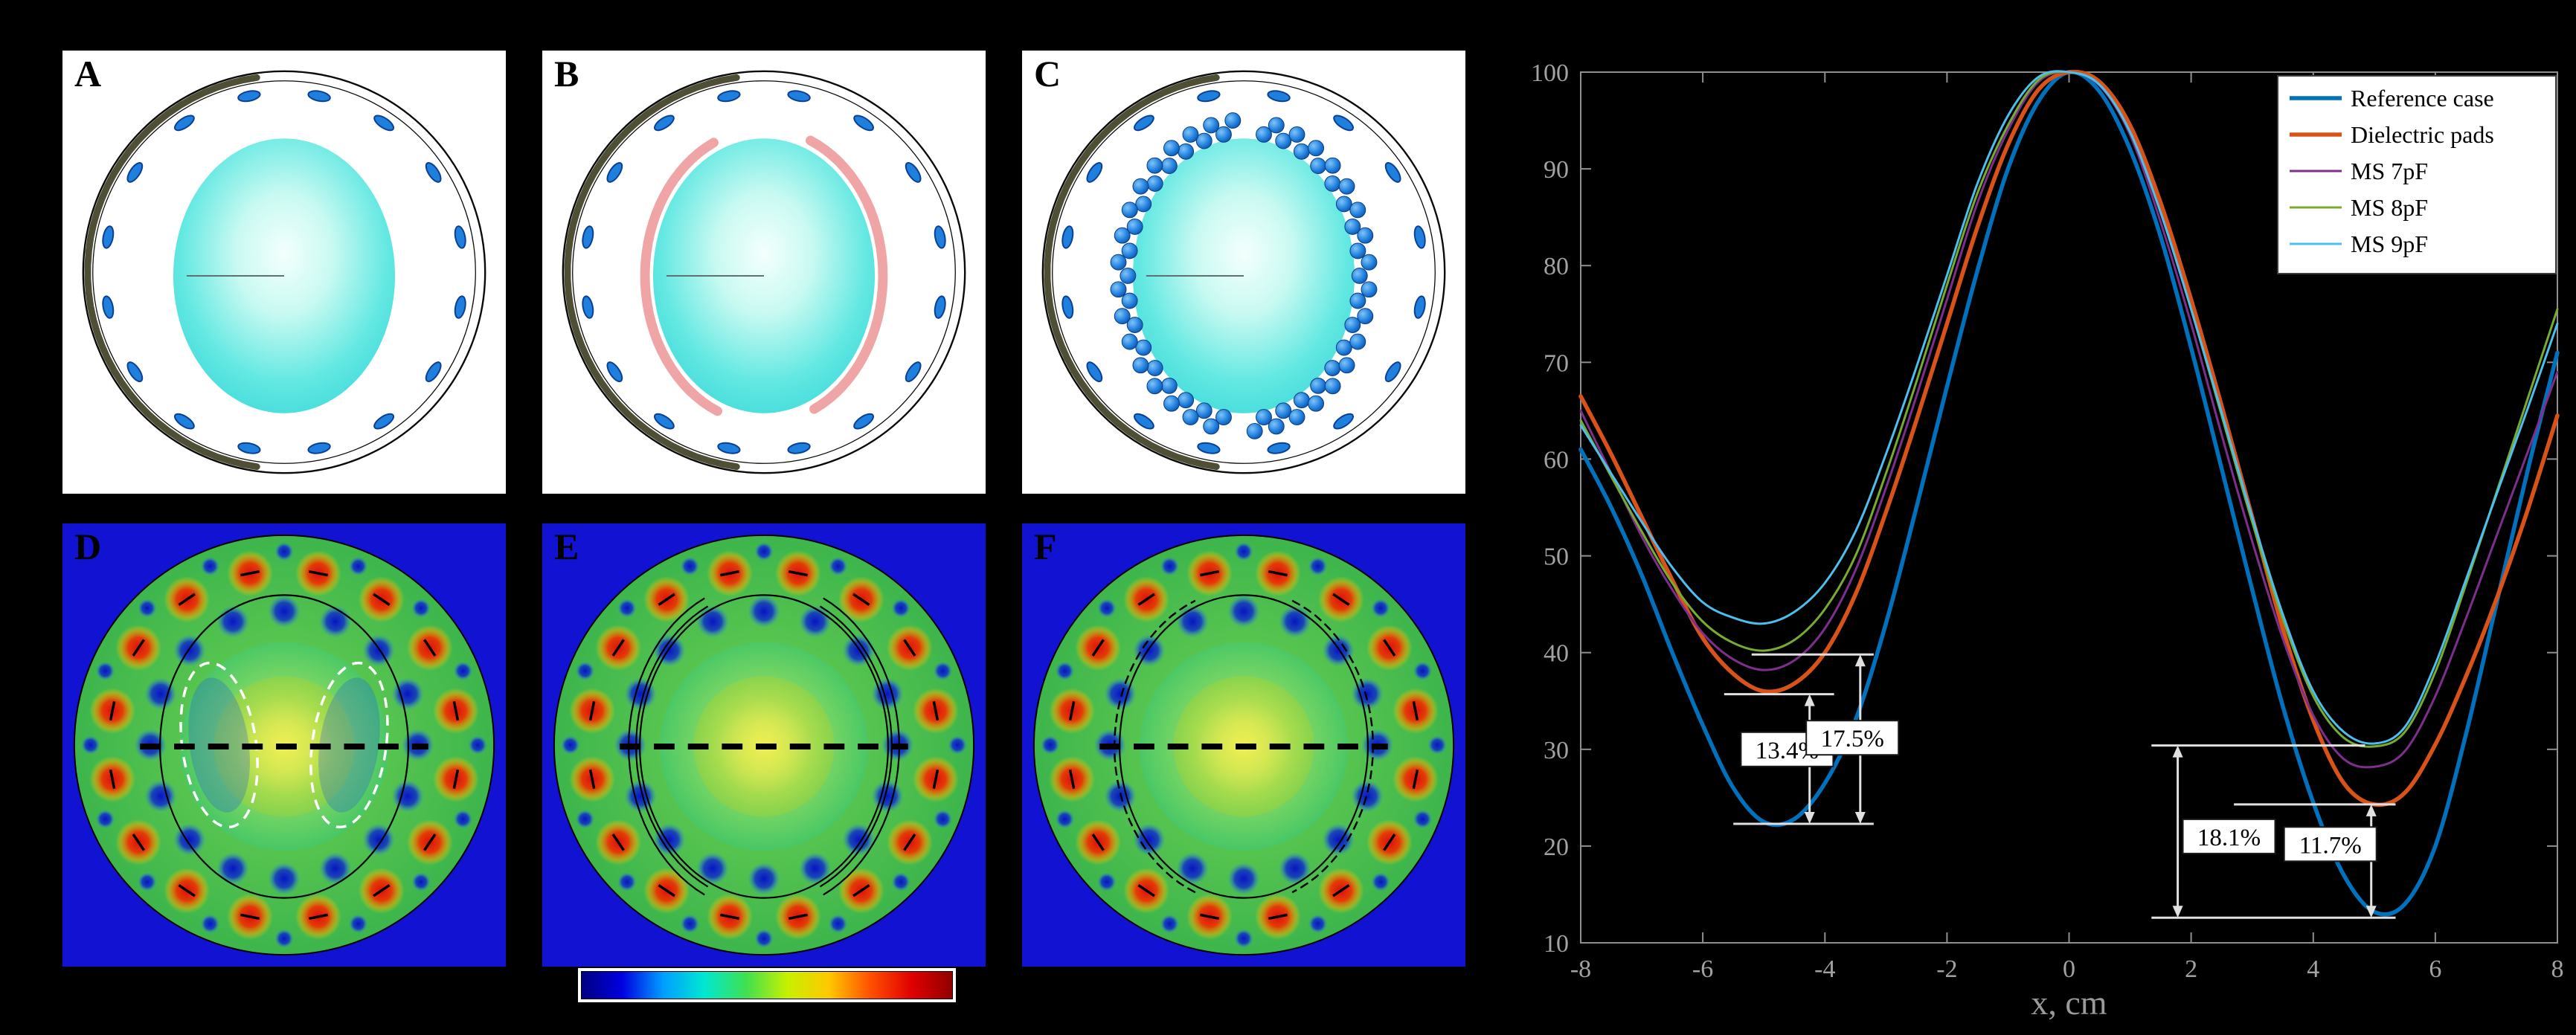 The width and height of the screenshot is (2576, 1035). Describe the element at coordinates (1243, 745) in the screenshot. I see `field-map-panel-f: F` at that location.